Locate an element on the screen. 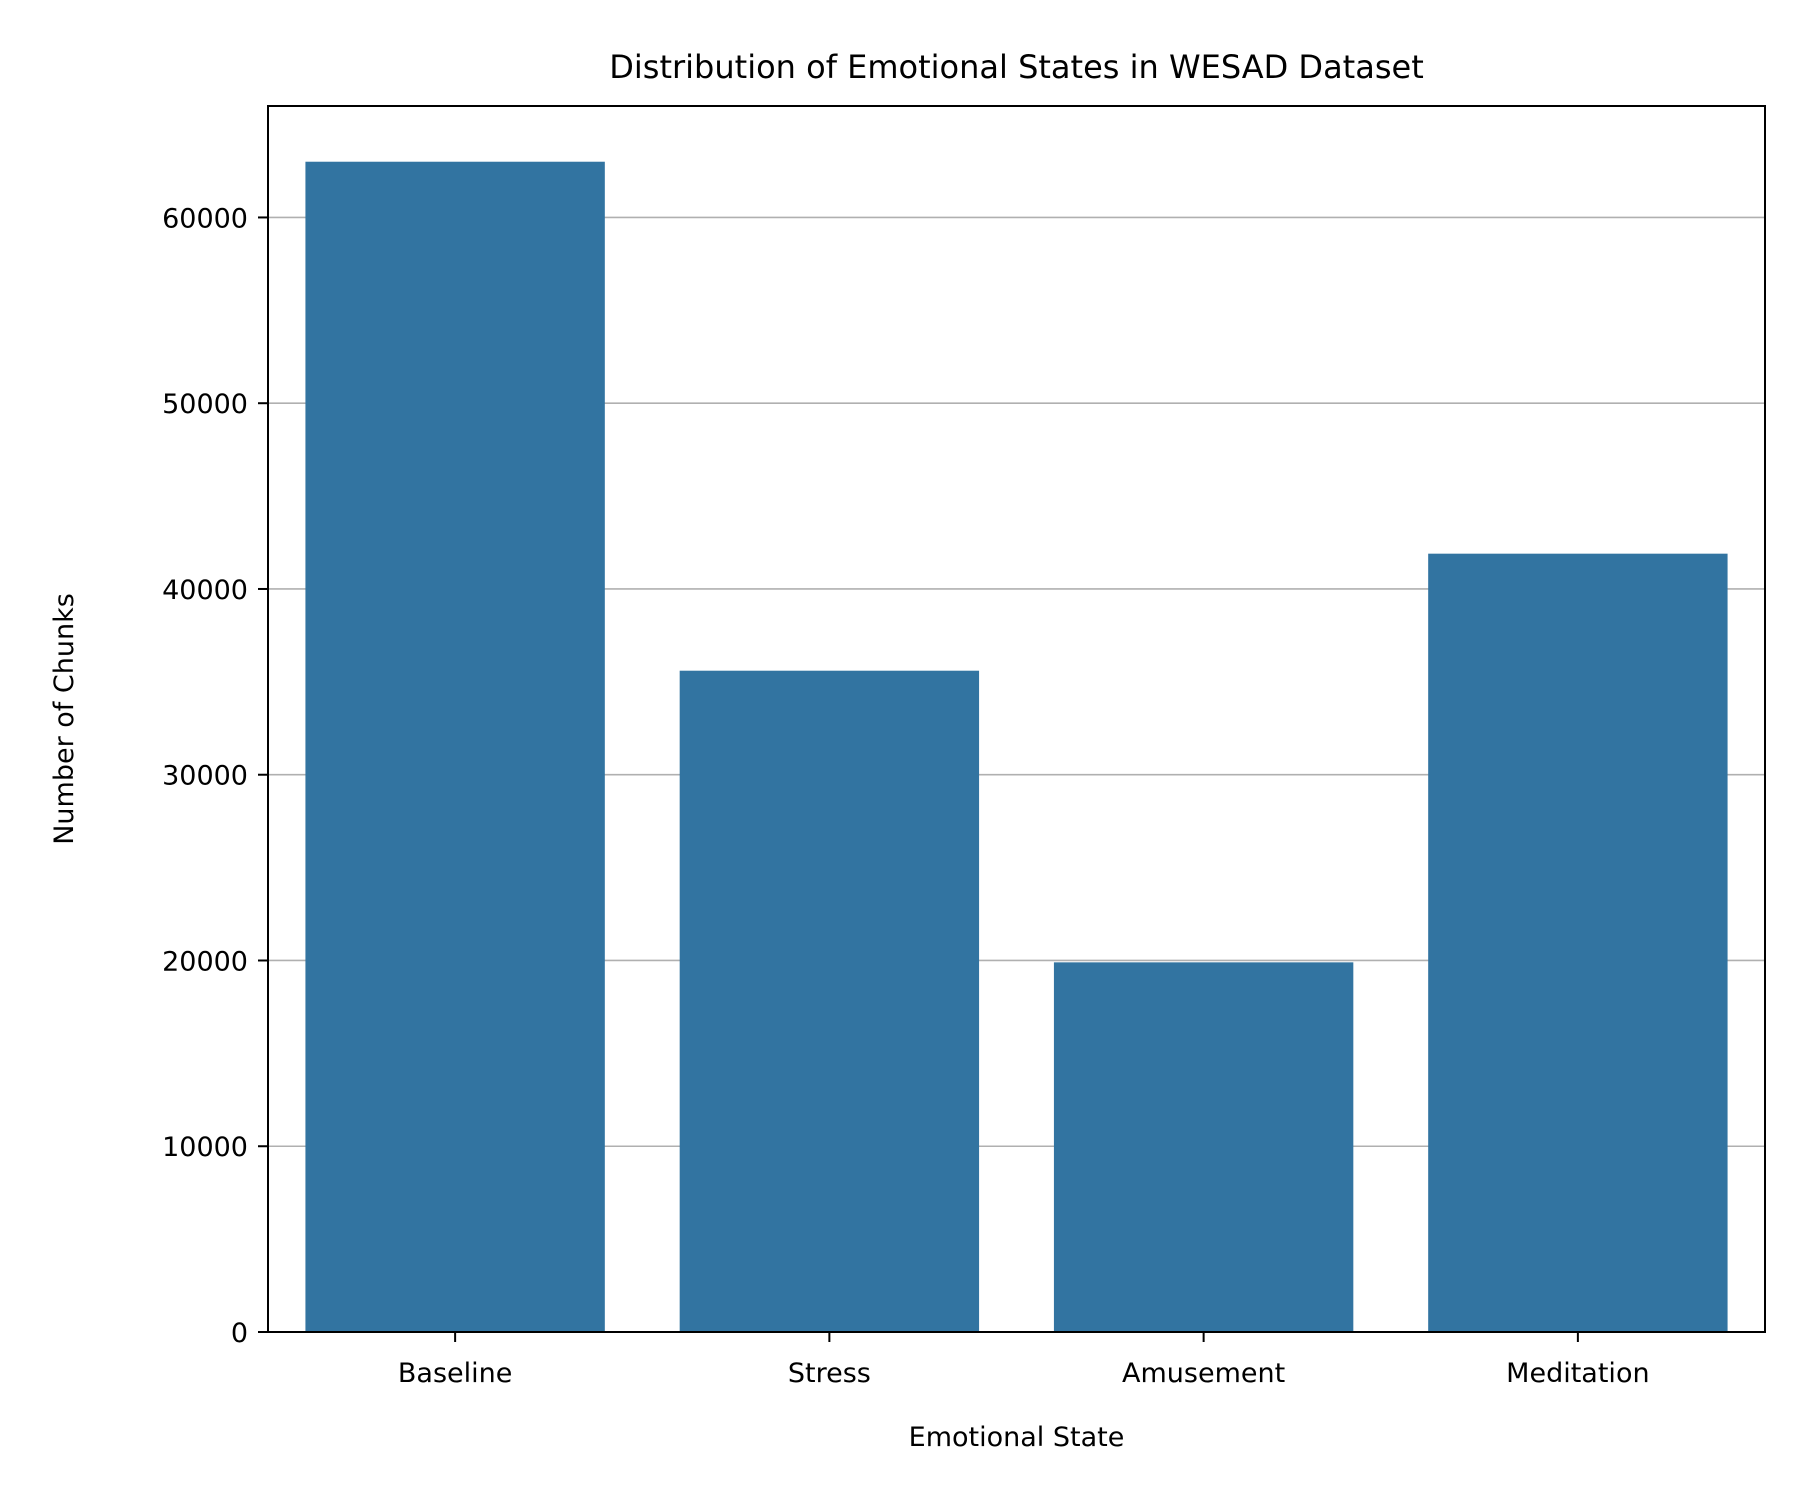 This screenshot has width=1800, height=1504. y-tick-label: 50000 is located at coordinates (205, 404).